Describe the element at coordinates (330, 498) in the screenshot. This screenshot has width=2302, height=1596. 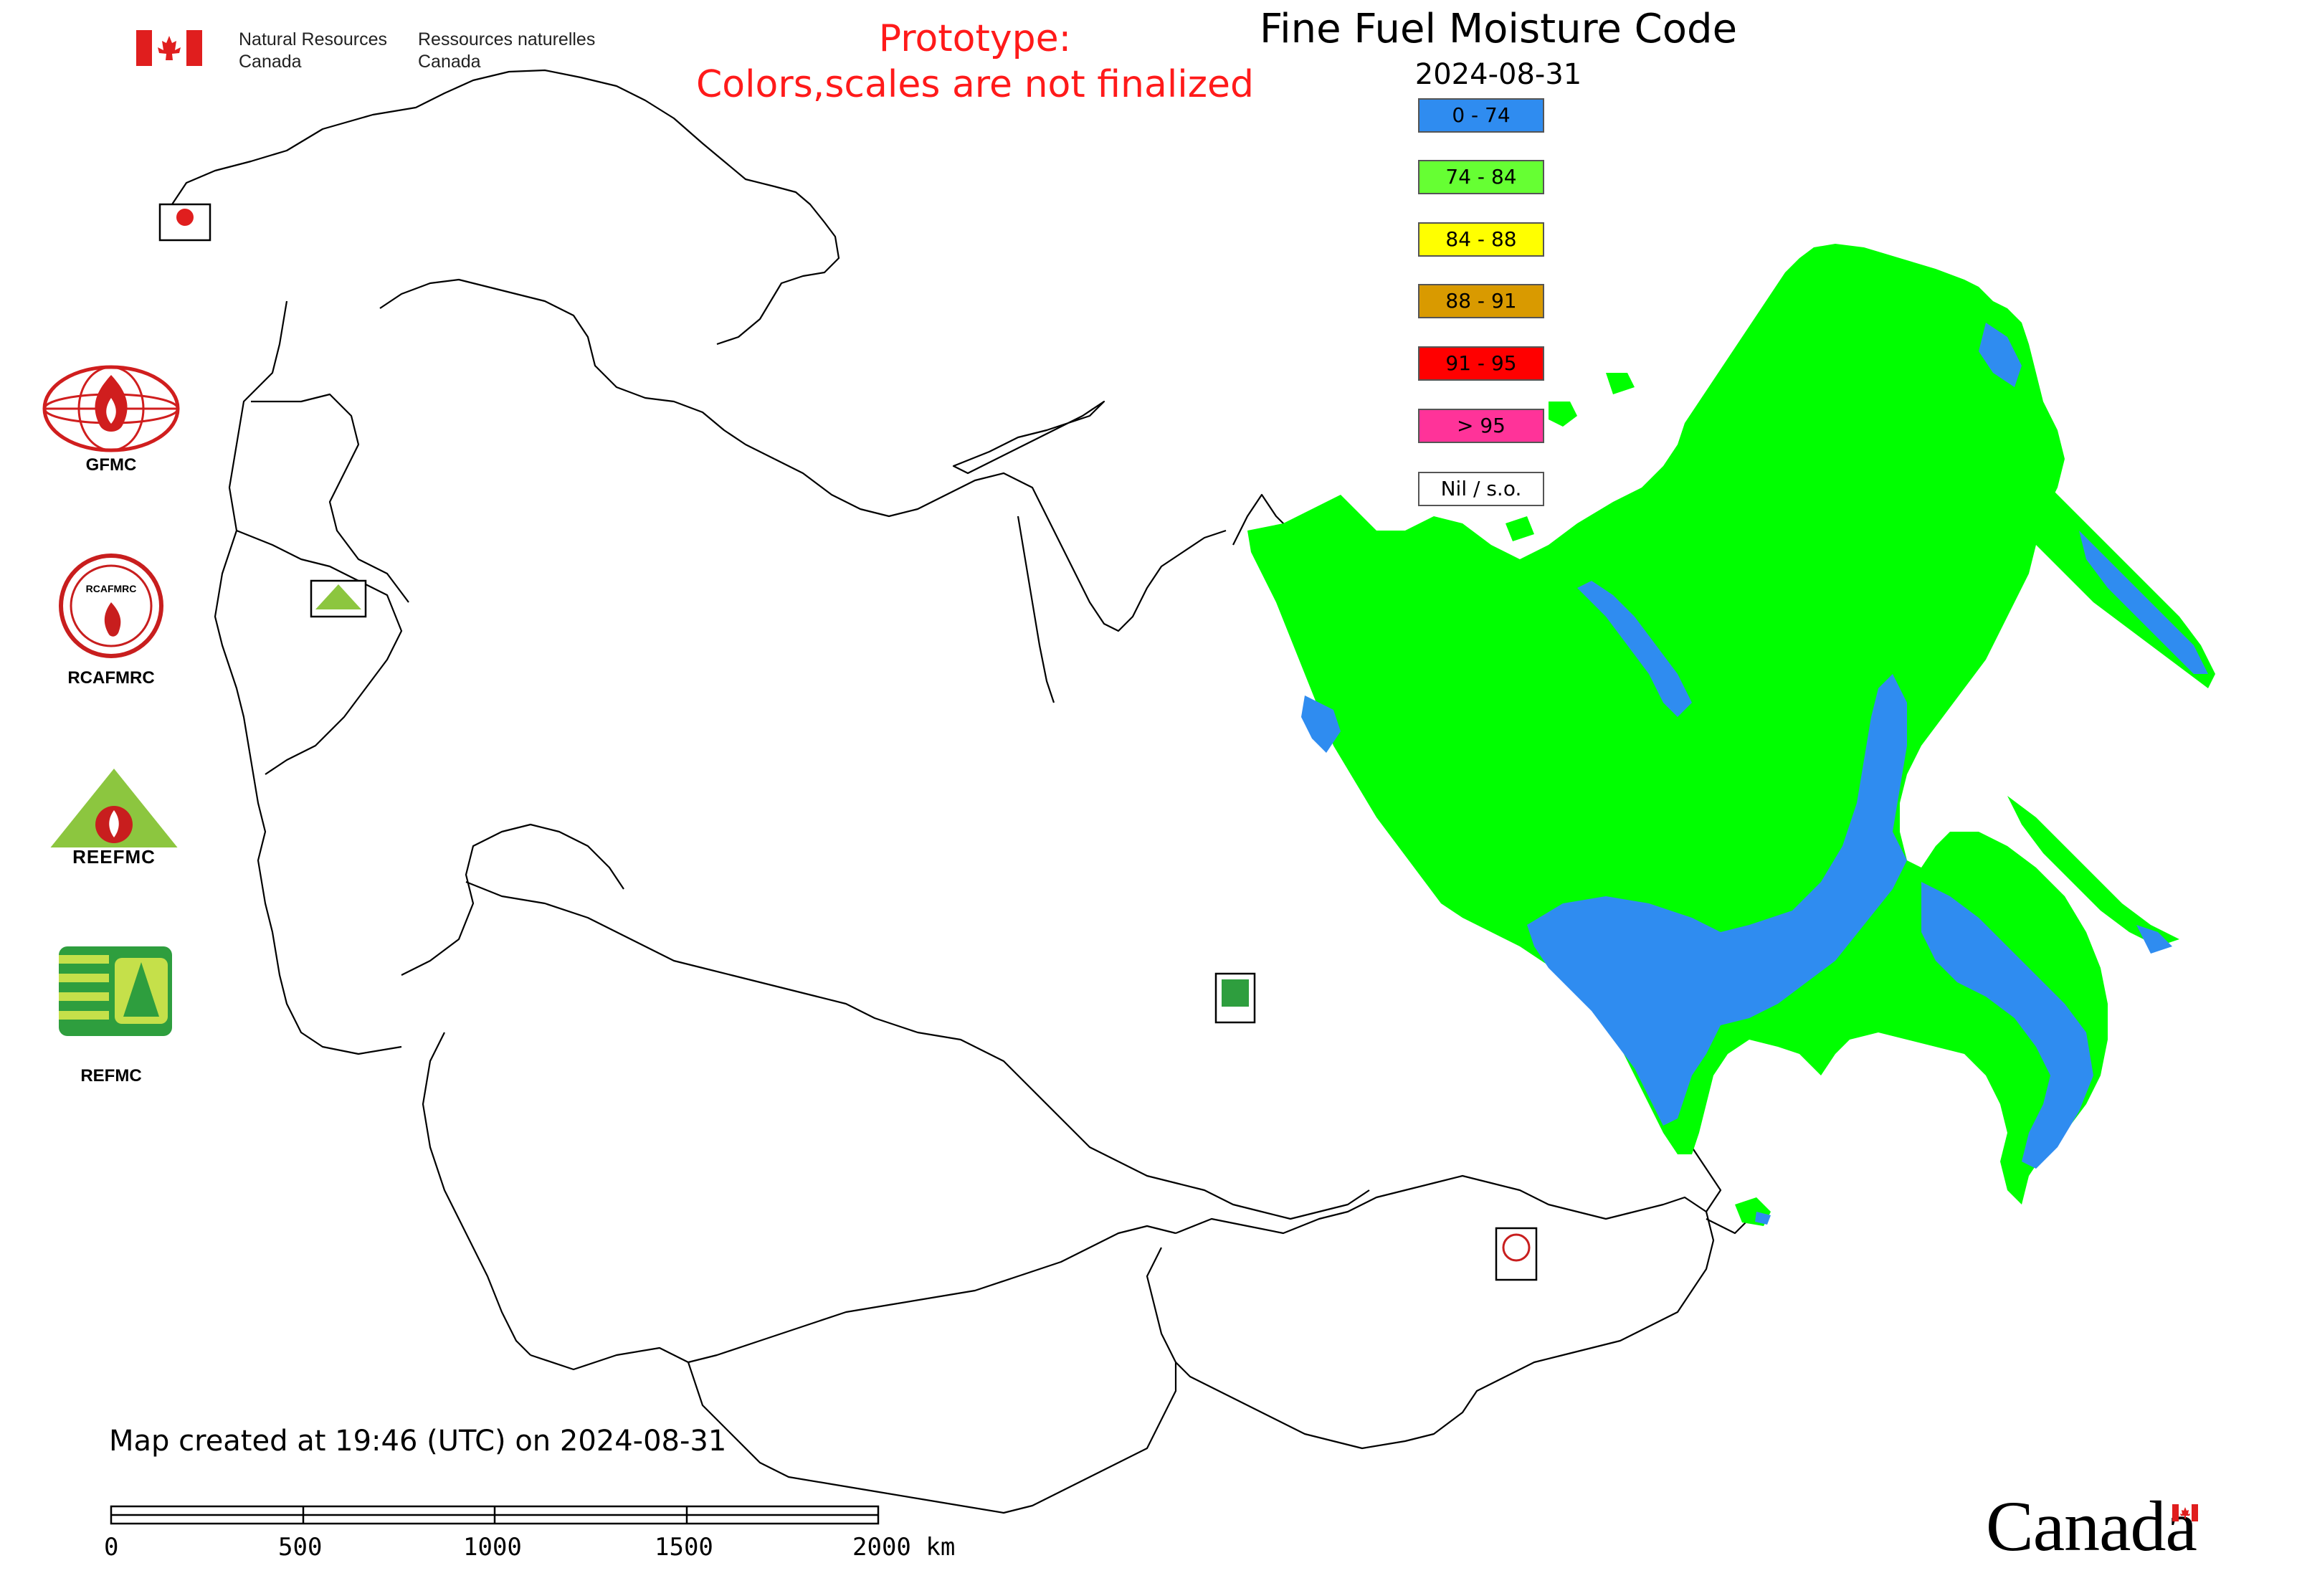
I see `border-baltic` at that location.